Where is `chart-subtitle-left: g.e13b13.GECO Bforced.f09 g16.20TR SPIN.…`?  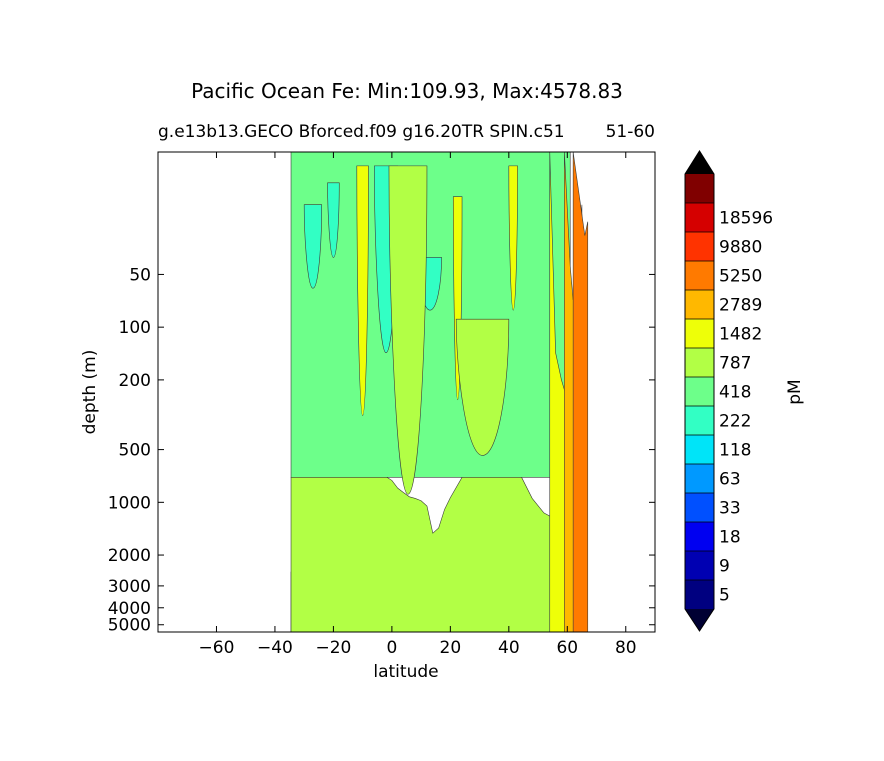 chart-subtitle-left: g.e13b13.GECO Bforced.f09 g16.20TR SPIN.… is located at coordinates (361, 132).